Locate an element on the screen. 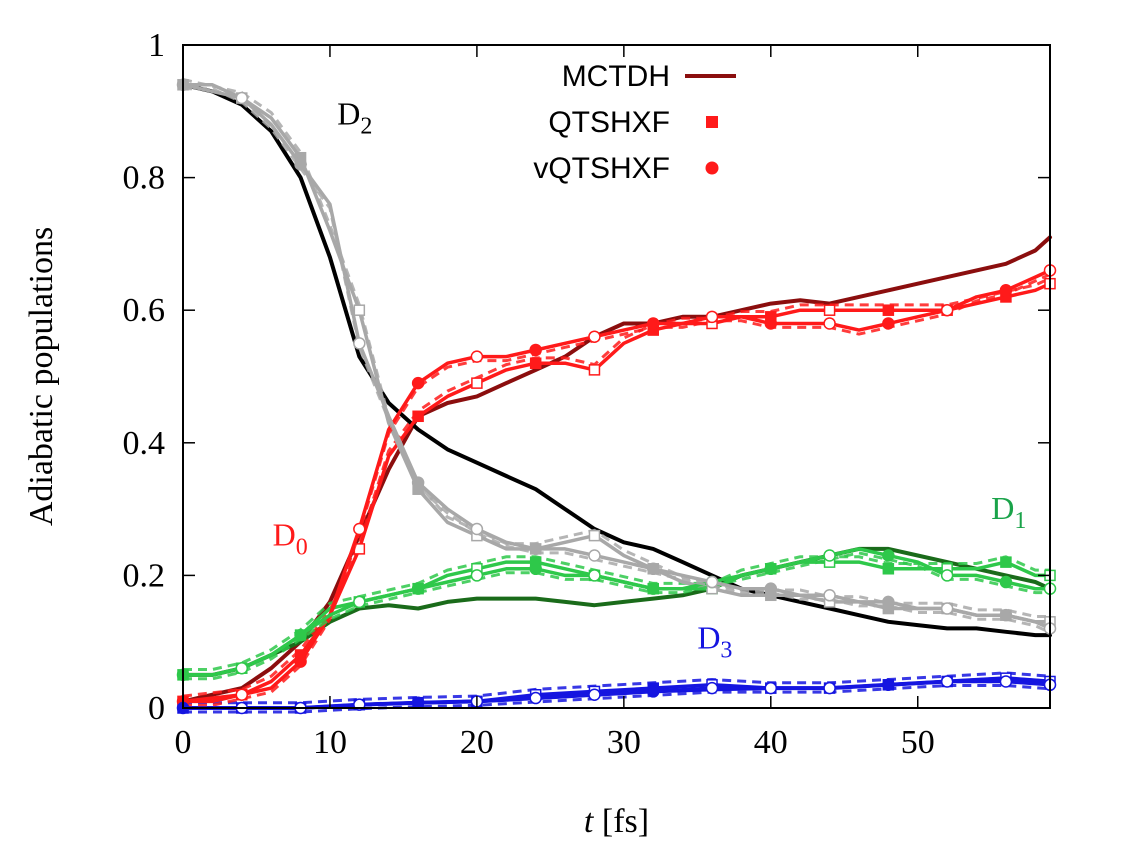 This screenshot has height=847, width=1129. state-label-d1-main: D is located at coordinates (1002, 508).